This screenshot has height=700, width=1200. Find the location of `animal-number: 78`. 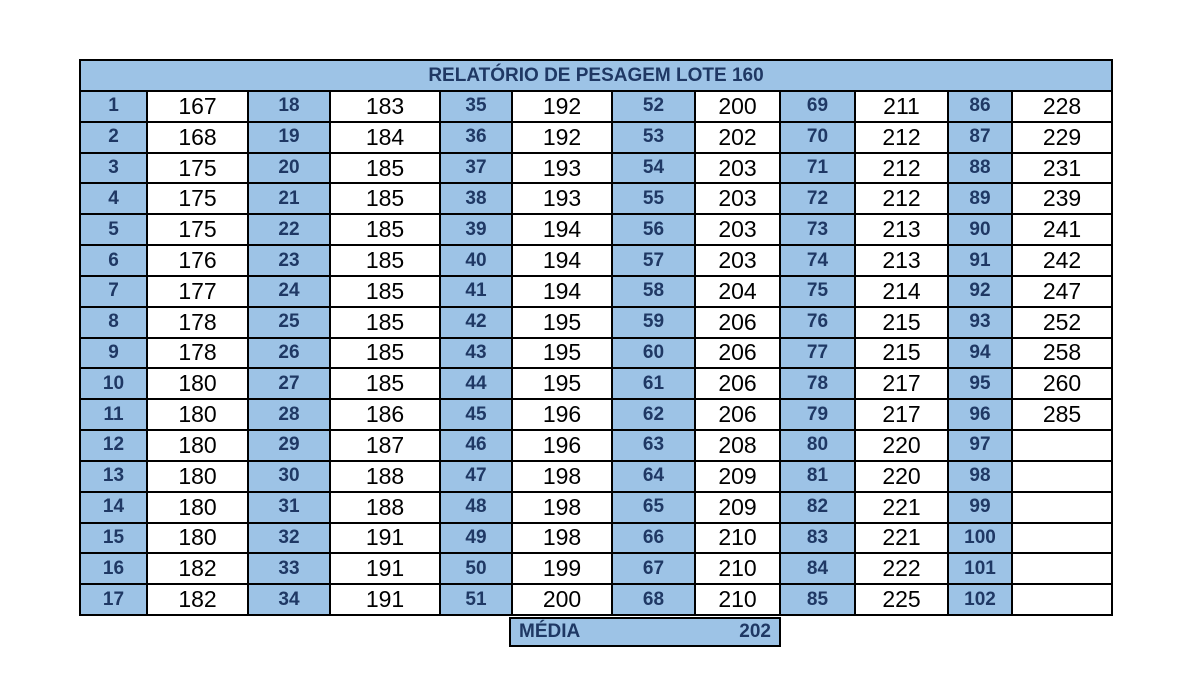

animal-number: 78 is located at coordinates (817, 384).